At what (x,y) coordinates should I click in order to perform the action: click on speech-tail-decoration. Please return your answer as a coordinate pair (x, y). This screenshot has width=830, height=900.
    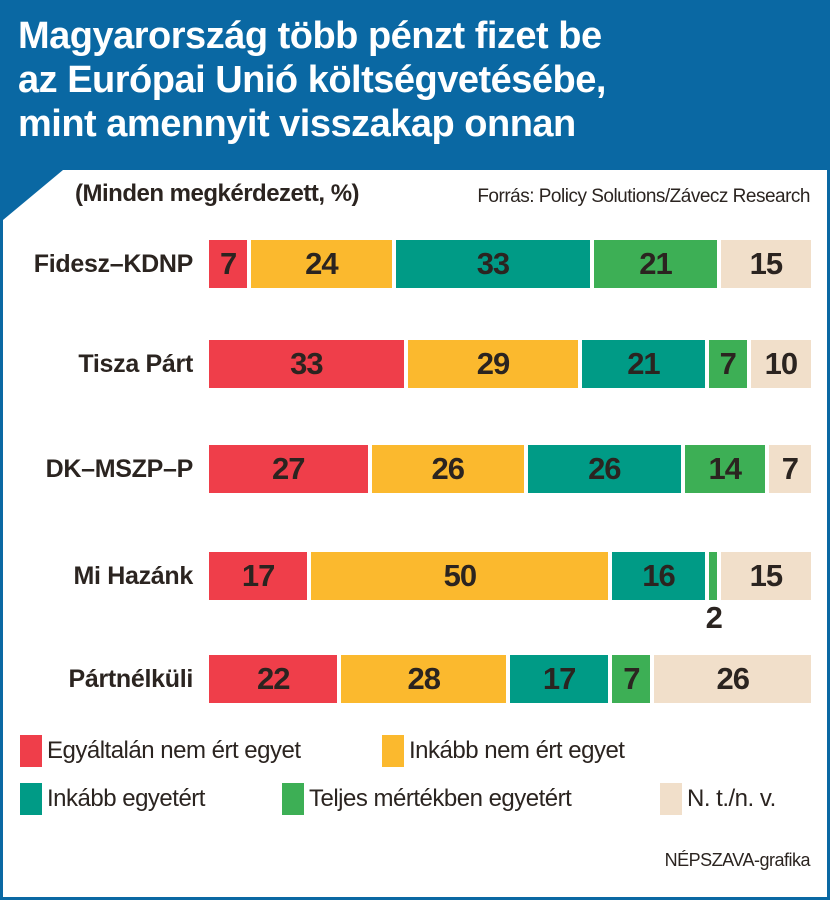
    Looking at the image, I should click on (33, 195).